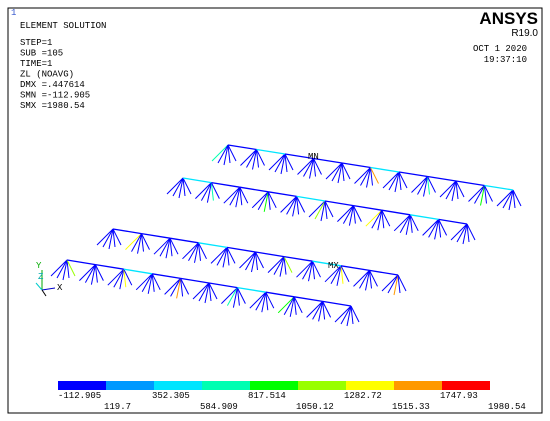  Describe the element at coordinates (178, 385) in the screenshot. I see `legend-swatch` at that location.